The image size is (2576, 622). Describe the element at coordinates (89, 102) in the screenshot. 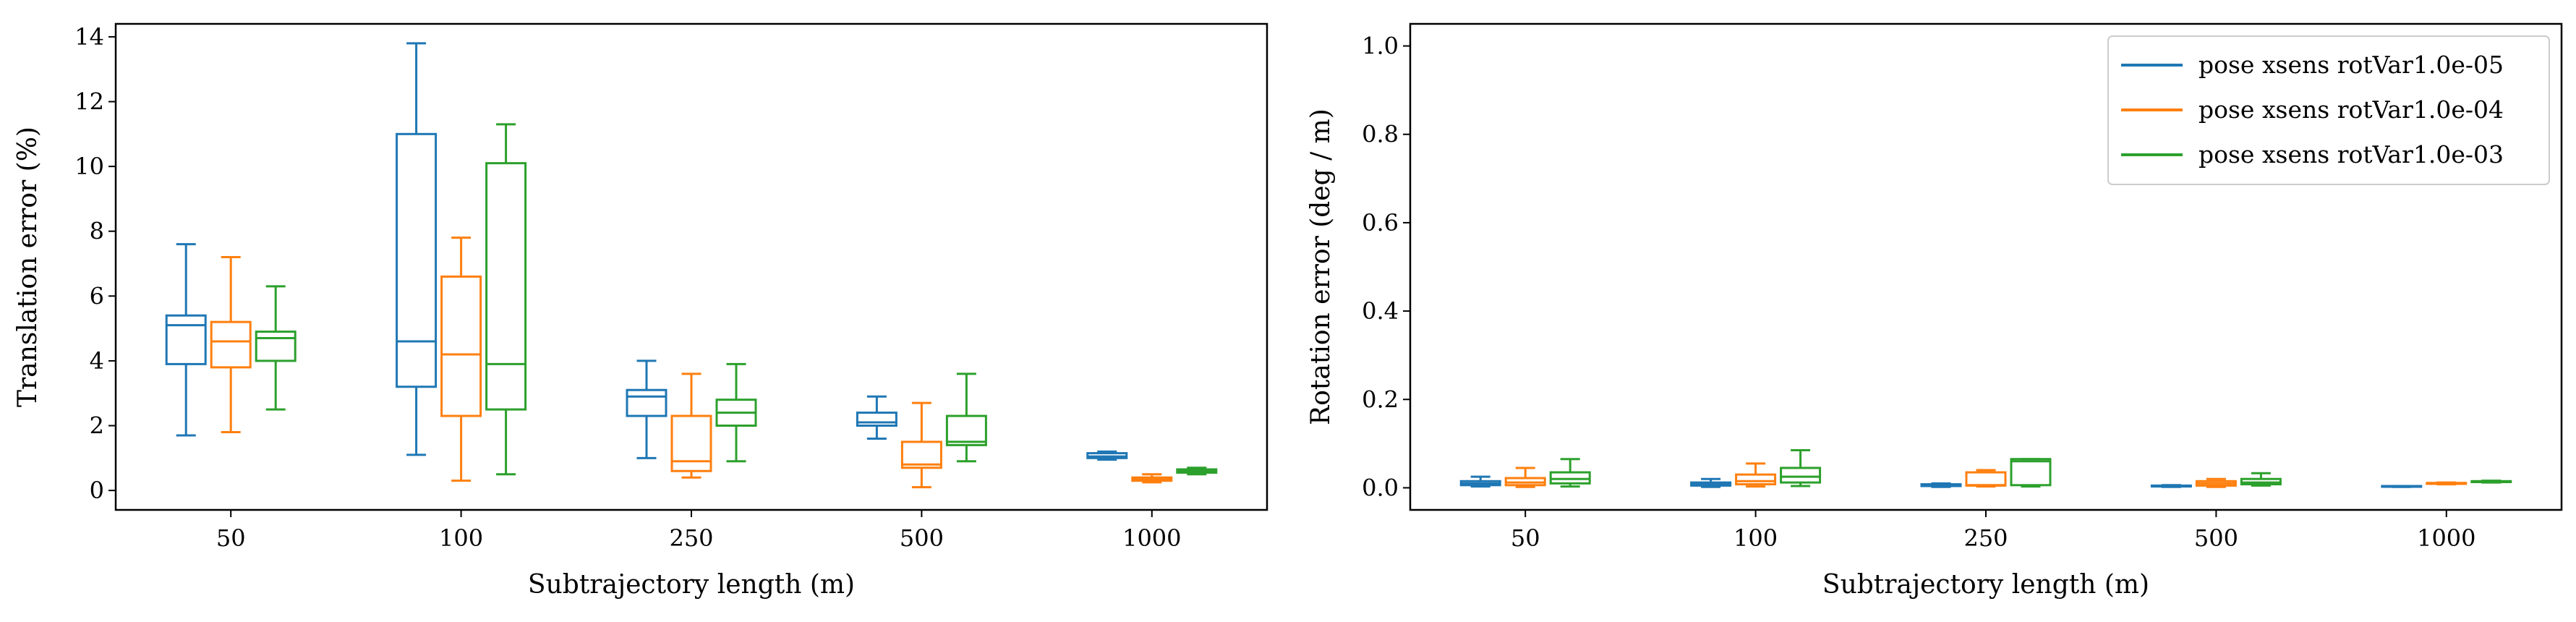

I see `y-tick-label: 12` at that location.